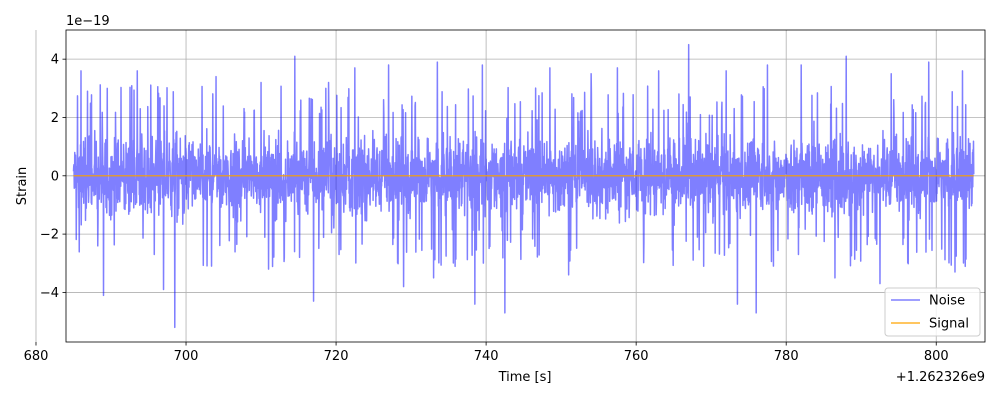 The image size is (1000, 400). I want to click on legend: Noise Signal, so click(932, 312).